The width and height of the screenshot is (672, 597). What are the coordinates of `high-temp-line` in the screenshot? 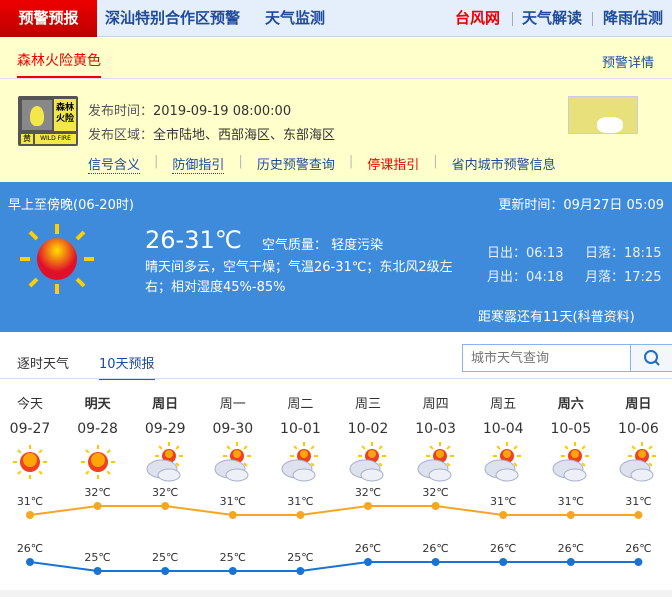 It's located at (334, 510).